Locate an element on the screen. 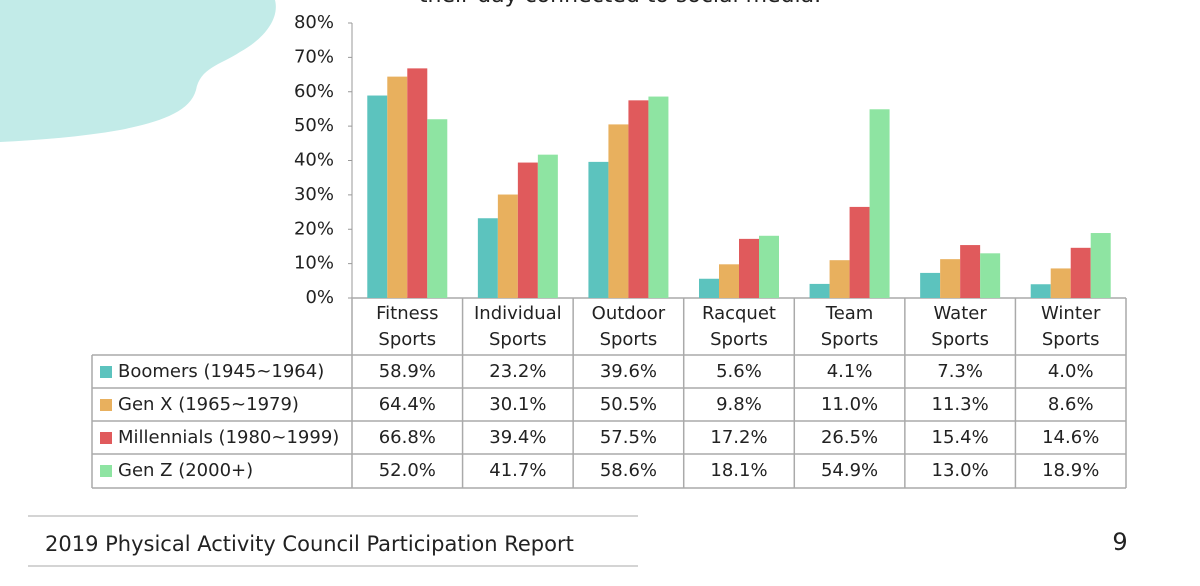 Image resolution: width=1200 pixels, height=586 pixels. value-label: 17.2% is located at coordinates (739, 437).